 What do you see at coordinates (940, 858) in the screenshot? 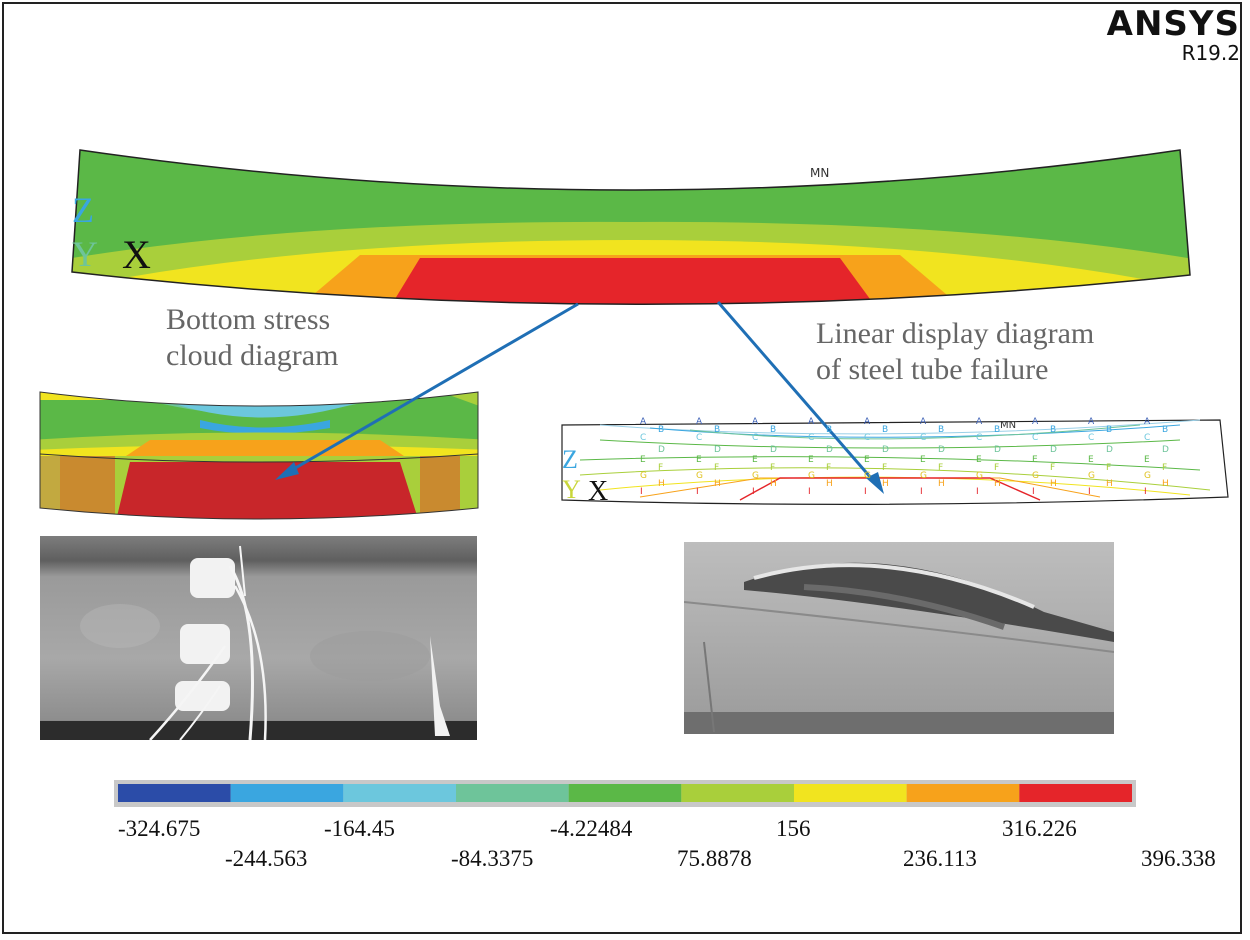
I see `legend-tick-bottom: 236.113` at bounding box center [940, 858].